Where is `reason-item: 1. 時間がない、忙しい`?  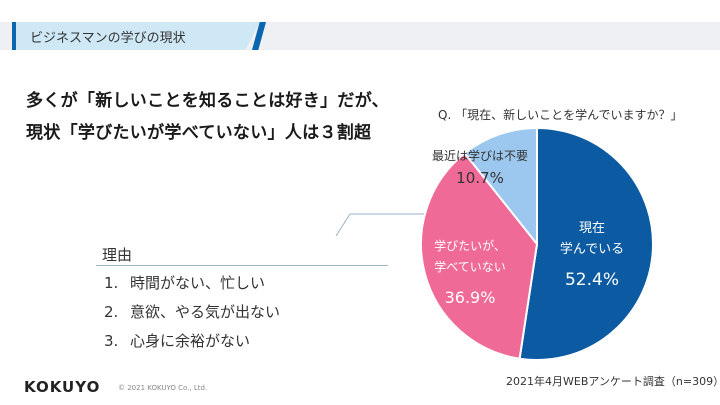 reason-item: 1. 時間がない、忙しい is located at coordinates (184, 282).